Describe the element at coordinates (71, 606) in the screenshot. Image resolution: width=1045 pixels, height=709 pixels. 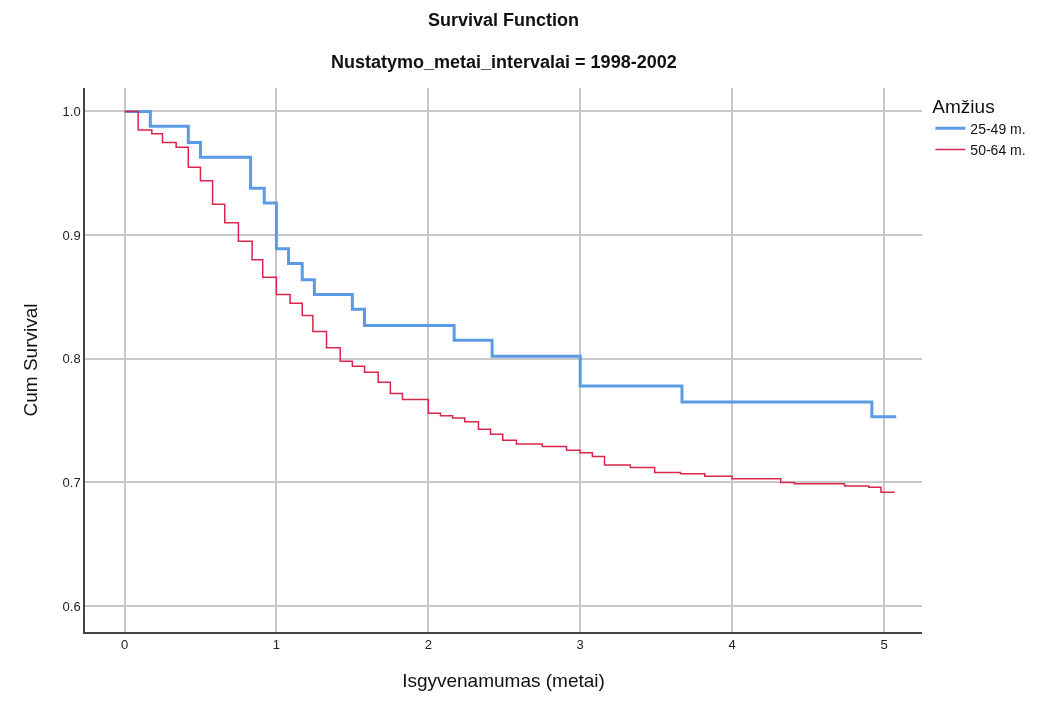
I see `y-tick-label: 0.6` at that location.